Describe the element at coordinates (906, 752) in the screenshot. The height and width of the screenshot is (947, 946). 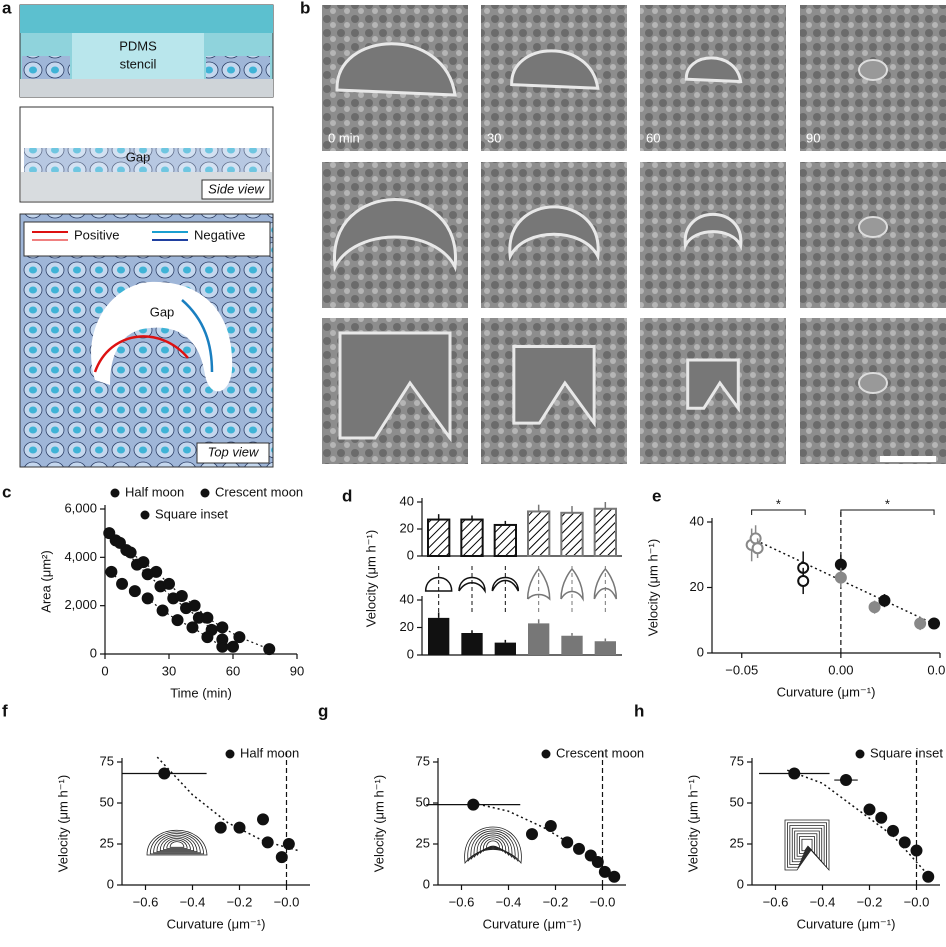
I see `legend-label: Square inset` at that location.